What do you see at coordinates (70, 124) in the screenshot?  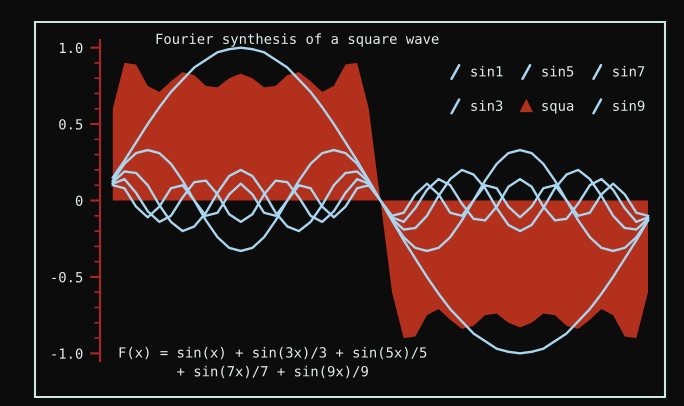 I see `y-tick-label: 0.5` at bounding box center [70, 124].